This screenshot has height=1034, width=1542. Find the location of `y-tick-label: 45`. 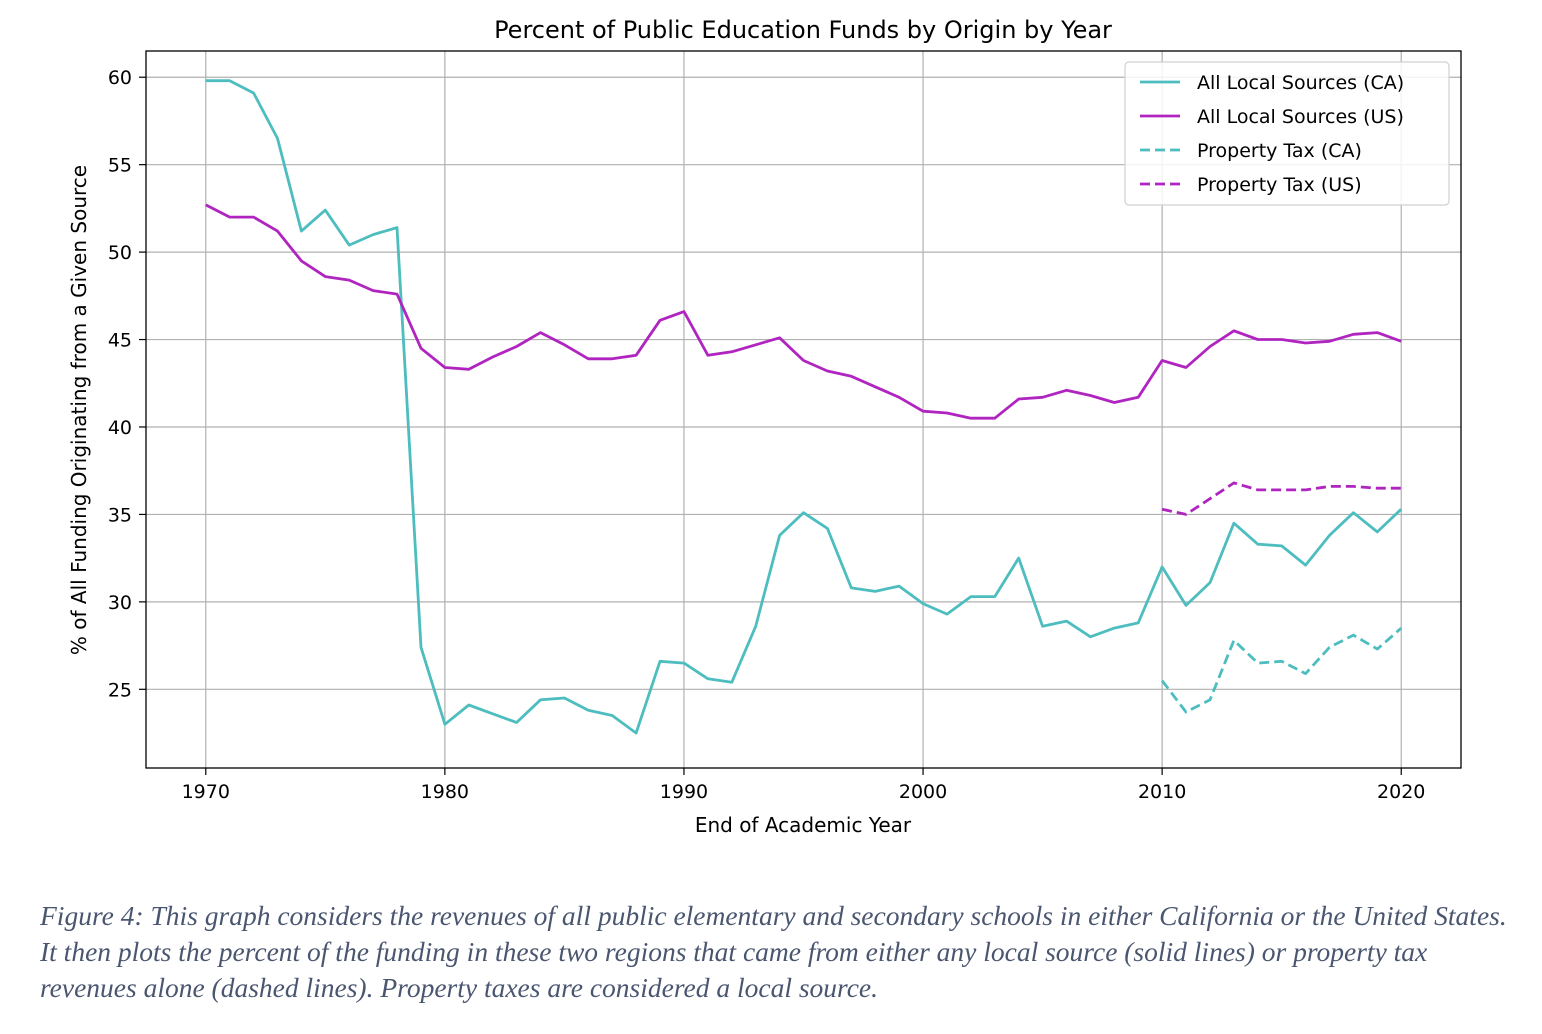

y-tick-label: 45 is located at coordinates (120, 341).